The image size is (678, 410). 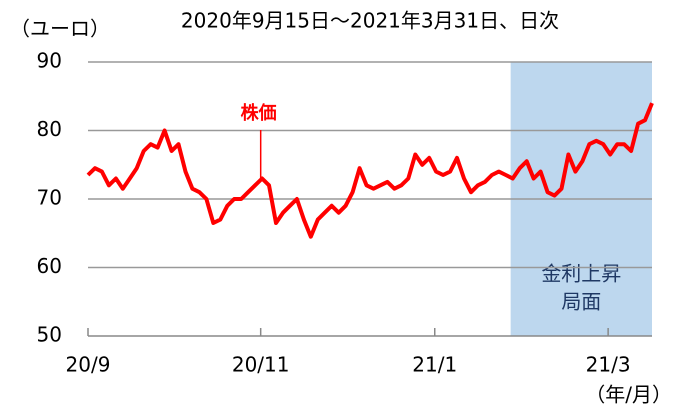 What do you see at coordinates (608, 365) in the screenshot?
I see `x-tick-label: 21/3` at bounding box center [608, 365].